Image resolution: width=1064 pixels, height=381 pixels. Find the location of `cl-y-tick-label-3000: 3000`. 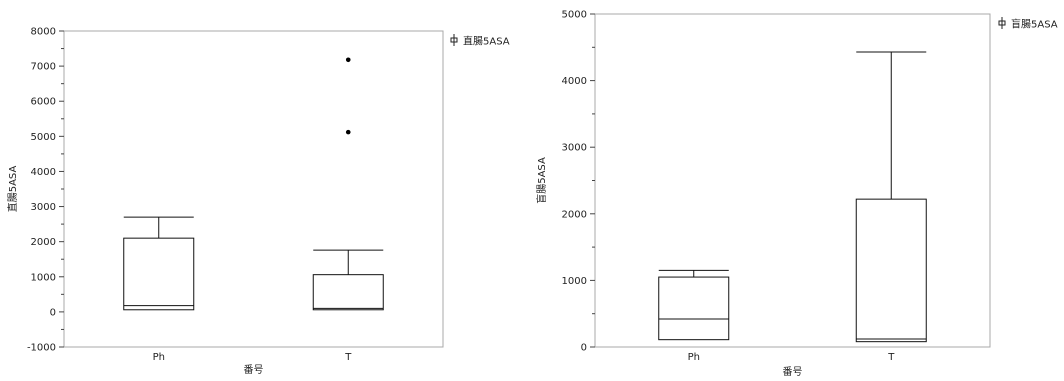

cl-y-tick-label-3000: 3000 is located at coordinates (43, 207).